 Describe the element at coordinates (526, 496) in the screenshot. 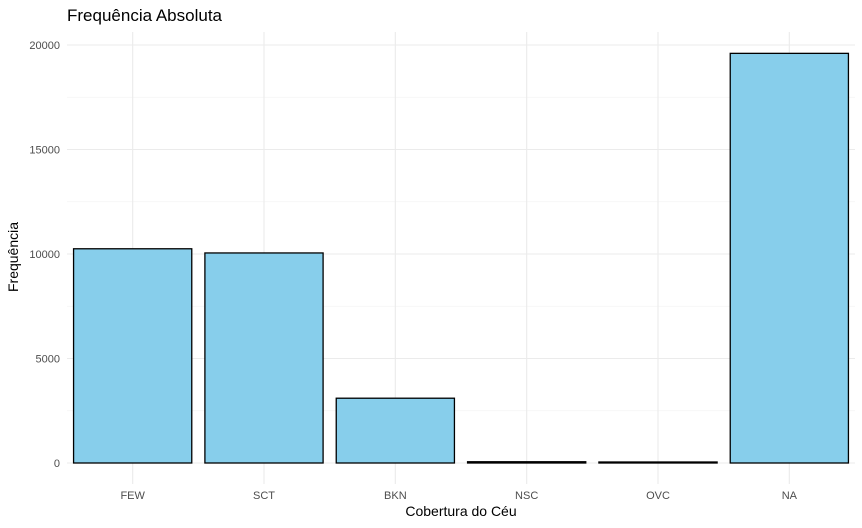

I see `x-tick-label: NSC` at that location.